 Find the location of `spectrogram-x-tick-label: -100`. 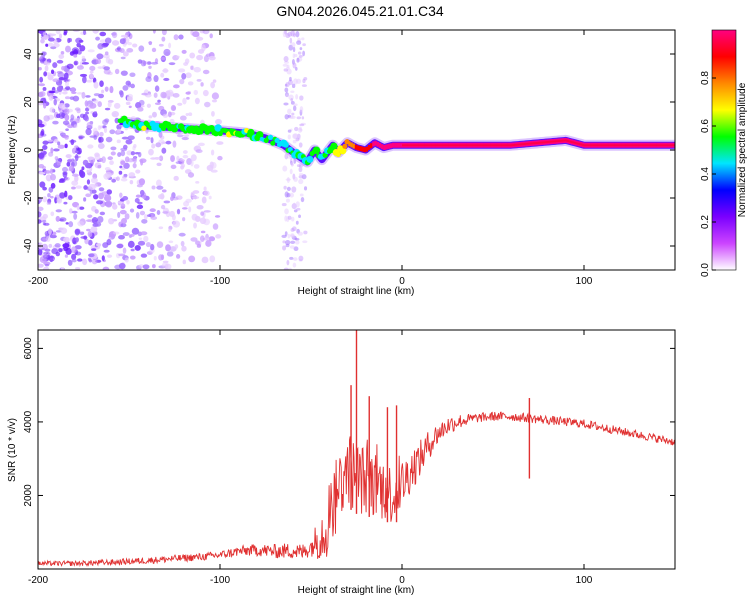

spectrogram-x-tick-label: -100 is located at coordinates (220, 281).